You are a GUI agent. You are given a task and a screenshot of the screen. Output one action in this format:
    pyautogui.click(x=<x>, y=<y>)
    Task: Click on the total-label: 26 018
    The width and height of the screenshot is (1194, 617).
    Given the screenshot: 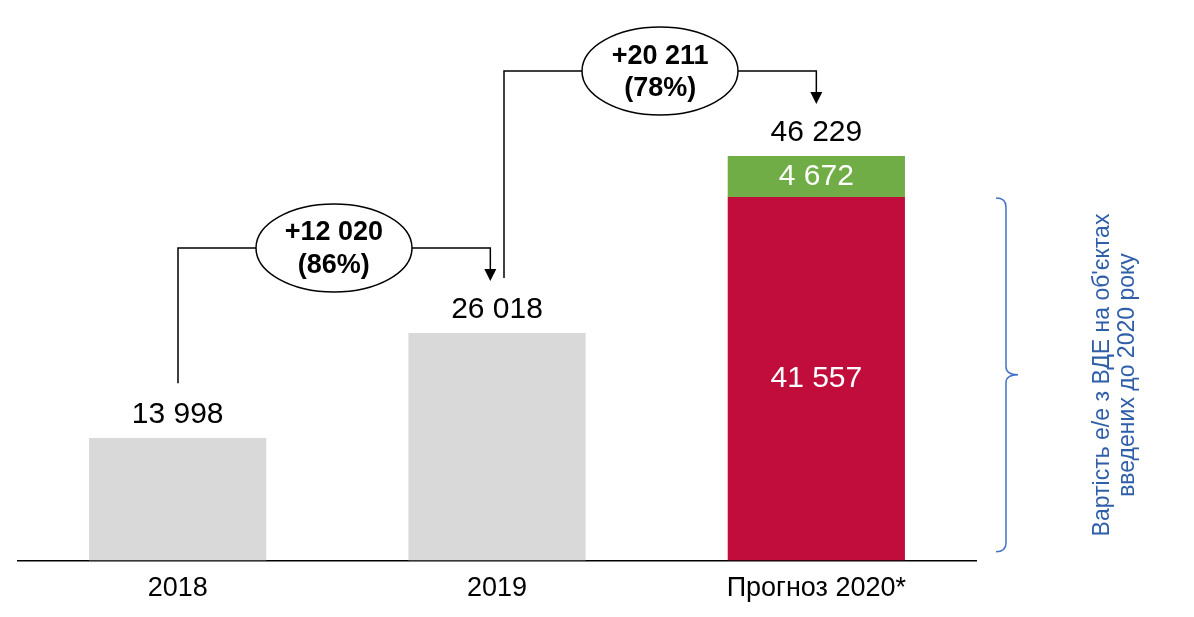 What is the action you would take?
    pyautogui.click(x=497, y=308)
    